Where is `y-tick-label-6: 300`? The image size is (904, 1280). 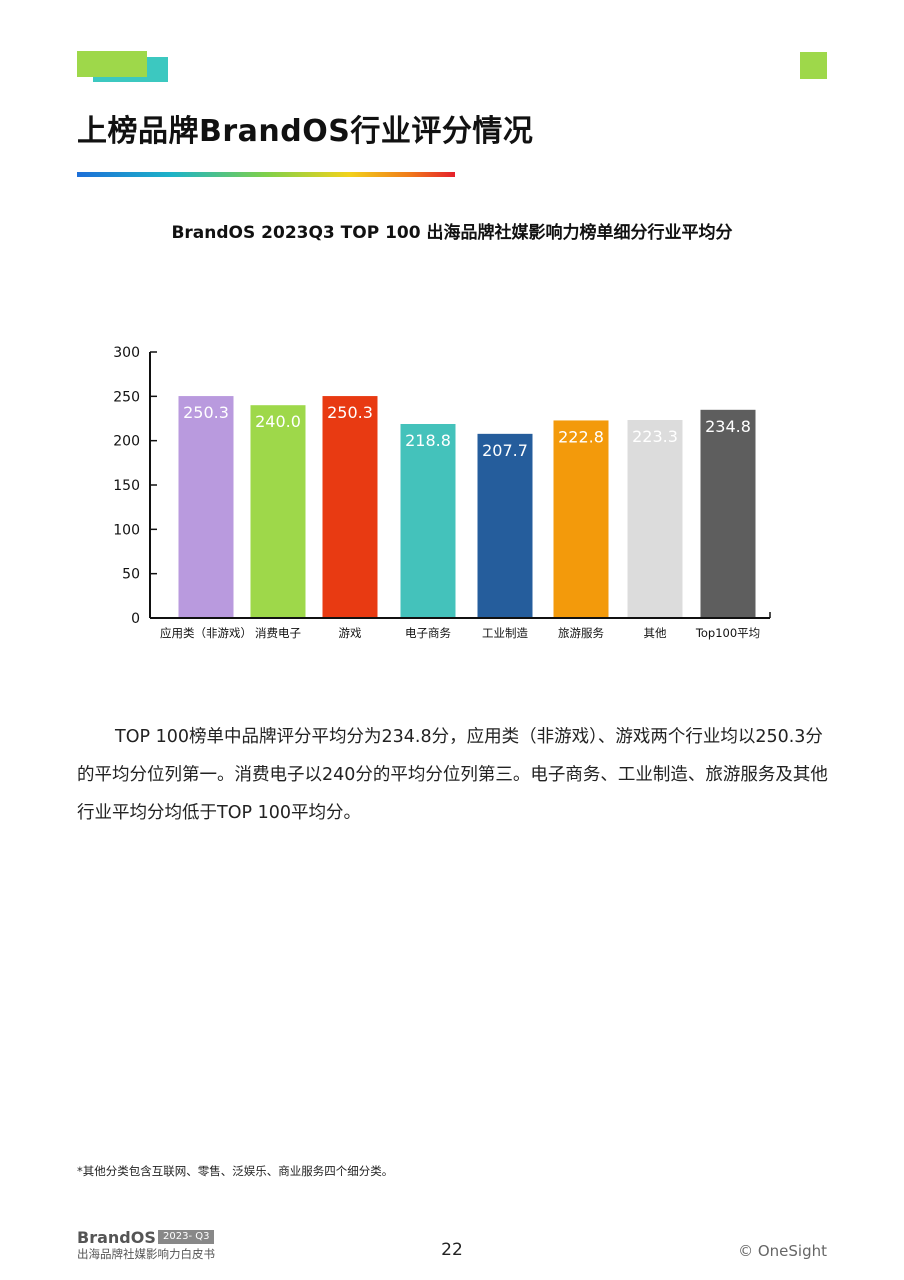
y-tick-label-6: 300 is located at coordinates (126, 353).